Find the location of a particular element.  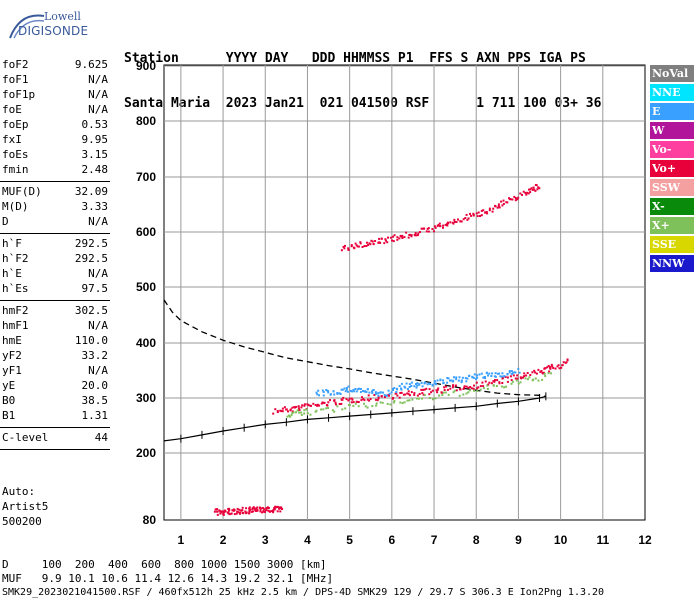

virtual-height-profile is located at coordinates (354, 418).